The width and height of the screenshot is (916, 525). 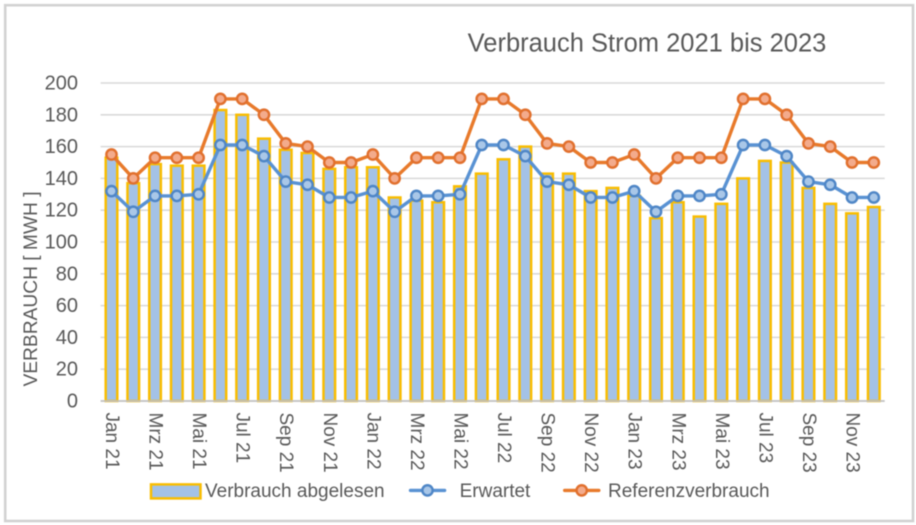 What do you see at coordinates (503, 438) in the screenshot?
I see `svg-text: Jul 22` at bounding box center [503, 438].